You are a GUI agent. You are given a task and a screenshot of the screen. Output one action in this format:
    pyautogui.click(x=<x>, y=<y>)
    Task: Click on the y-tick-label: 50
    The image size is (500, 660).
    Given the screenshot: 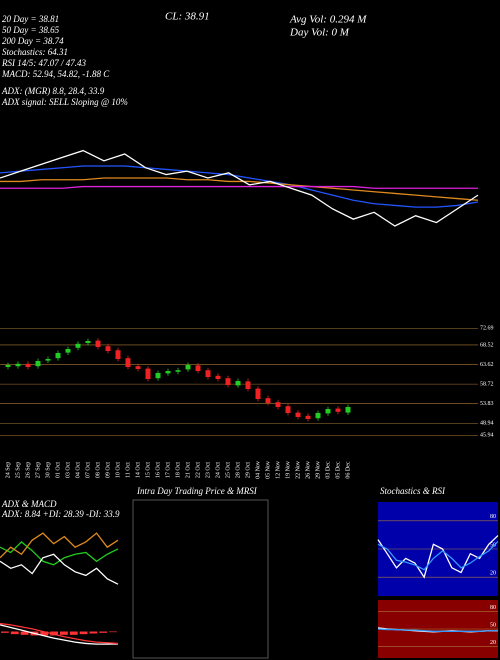 What is the action you would take?
    pyautogui.click(x=493, y=625)
    